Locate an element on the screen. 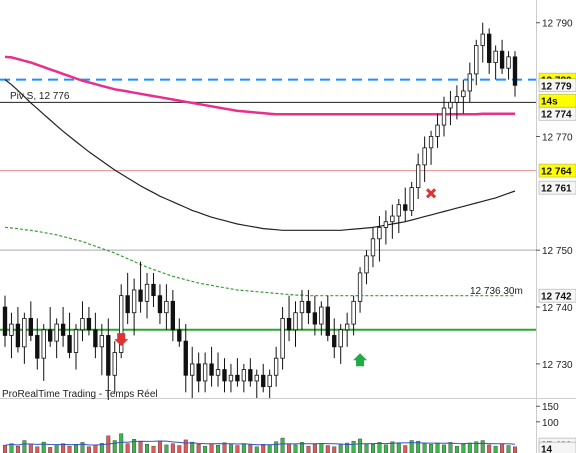  down-arrow-icon is located at coordinates (121, 340).